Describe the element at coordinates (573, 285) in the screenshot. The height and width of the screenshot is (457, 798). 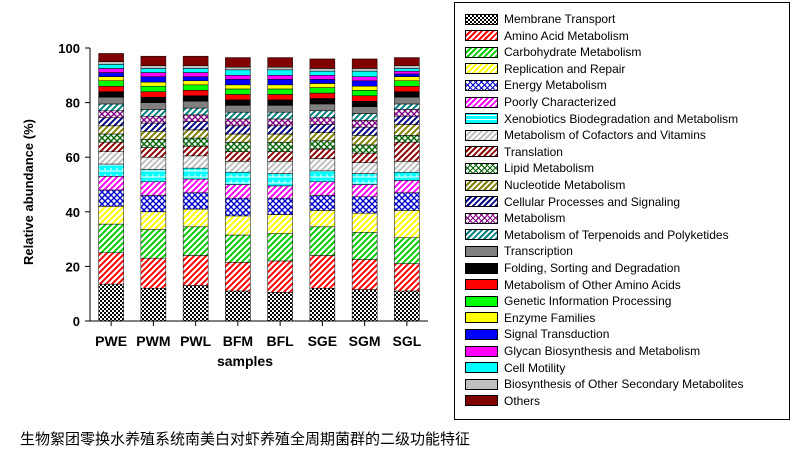
I see `legend-item: Metabolism of Other Amino Acids` at that location.